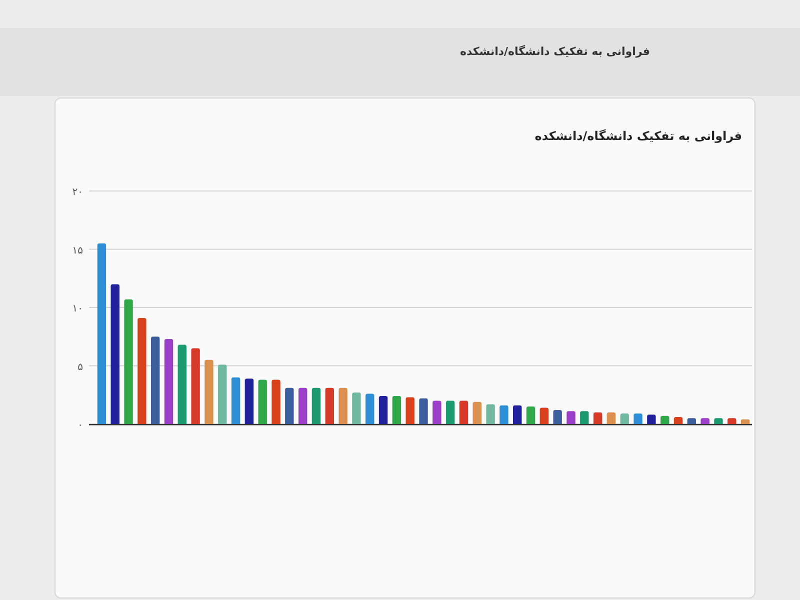  What do you see at coordinates (77, 250) in the screenshot?
I see `y-tick-label: ۱۵` at bounding box center [77, 250].